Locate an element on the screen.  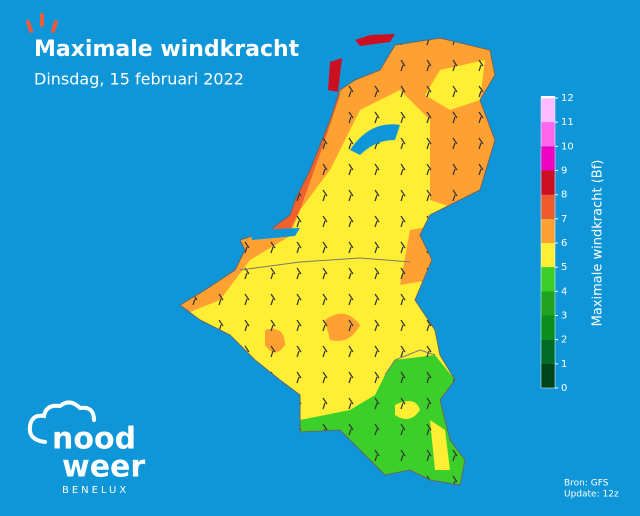
update: Update: 12z is located at coordinates (591, 495).